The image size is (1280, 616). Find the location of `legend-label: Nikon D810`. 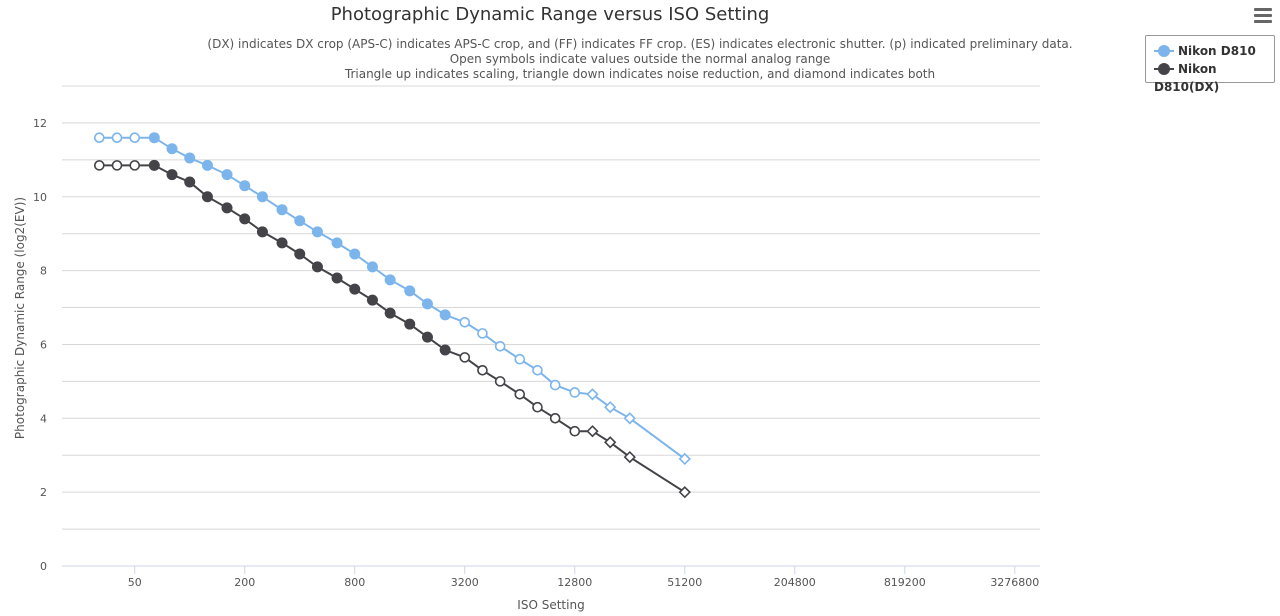

legend-label: Nikon D810 is located at coordinates (1217, 50).